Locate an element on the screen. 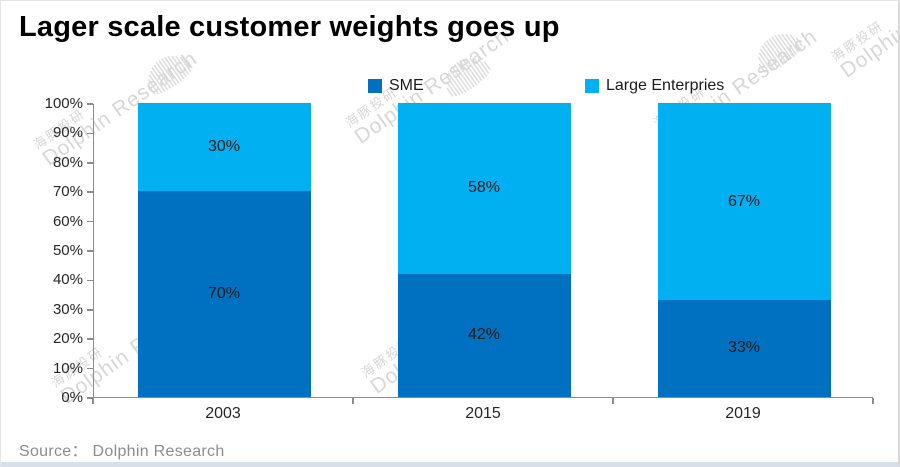 Image resolution: width=900 pixels, height=467 pixels. x-category-label: 2019 is located at coordinates (743, 413).